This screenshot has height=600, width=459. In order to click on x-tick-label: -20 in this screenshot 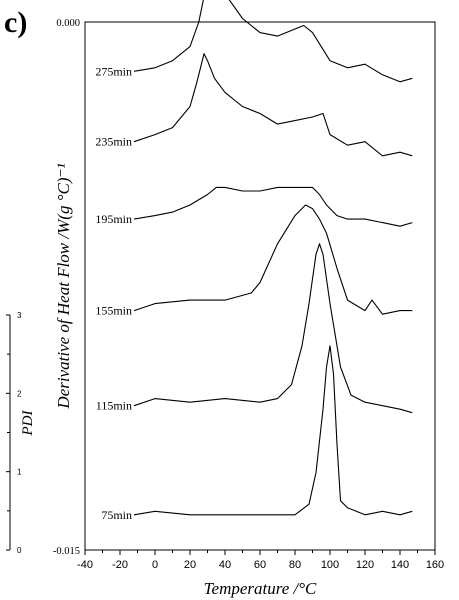, I will do `click(120, 565)`.